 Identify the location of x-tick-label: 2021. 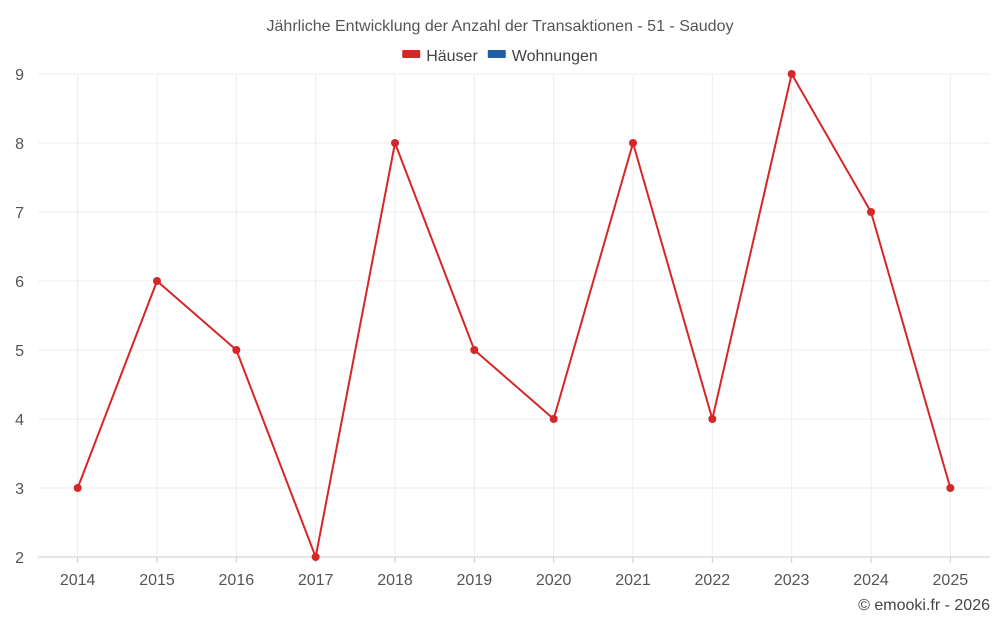
(633, 580).